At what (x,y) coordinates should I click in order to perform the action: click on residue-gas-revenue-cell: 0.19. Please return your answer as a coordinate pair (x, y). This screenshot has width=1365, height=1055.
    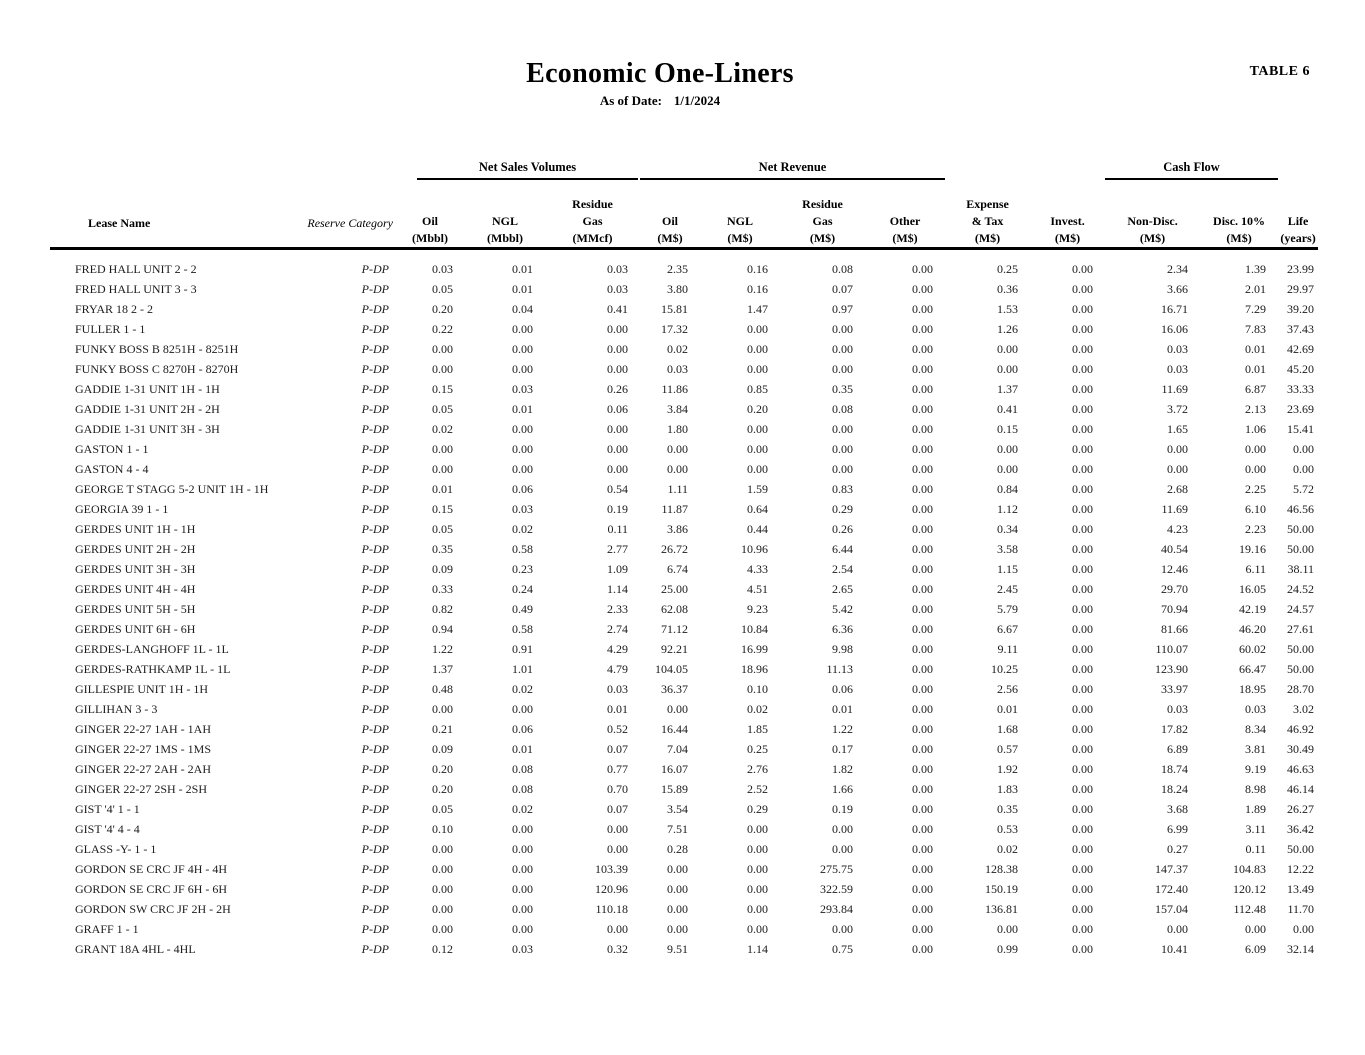
    Looking at the image, I should click on (843, 809).